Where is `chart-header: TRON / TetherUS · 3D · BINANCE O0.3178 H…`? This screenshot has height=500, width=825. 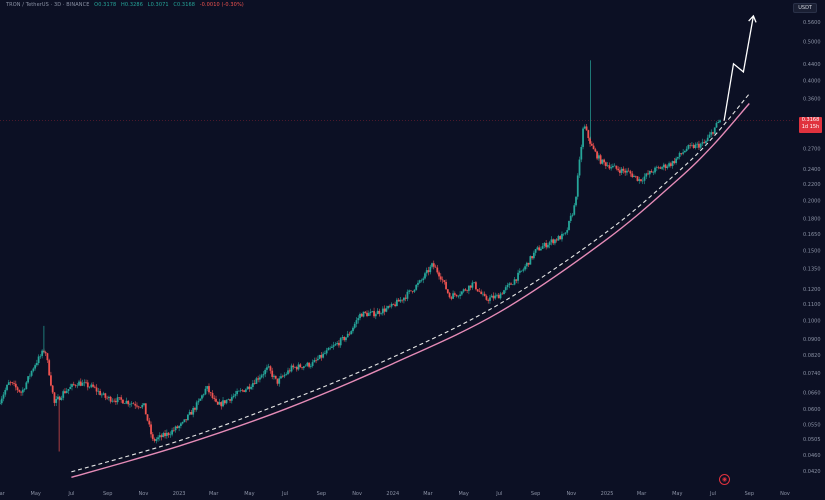
chart-header: TRON / TetherUS · 3D · BINANCE O0.3178 H… is located at coordinates (126, 5).